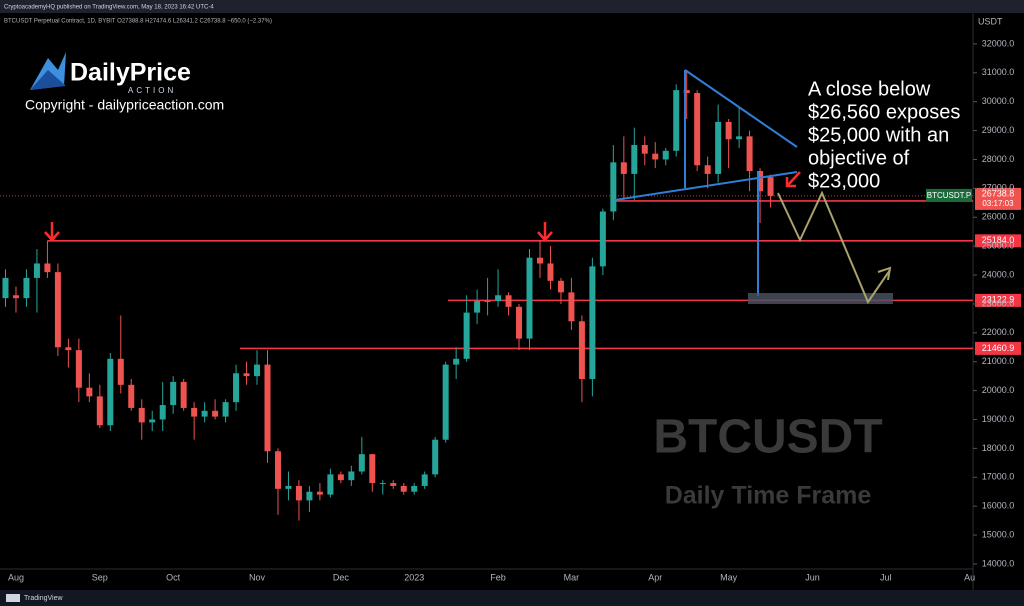 The image size is (1024, 606). Describe the element at coordinates (498, 577) in the screenshot. I see `x-tick-label: Feb` at that location.